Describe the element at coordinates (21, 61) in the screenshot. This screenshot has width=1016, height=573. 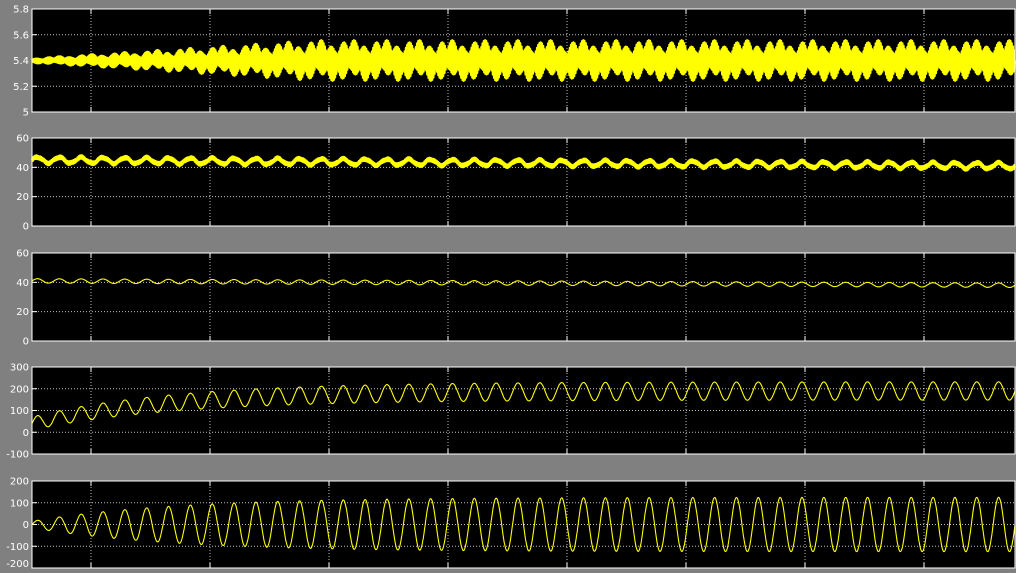
I see `y-tick-label: 5.4` at that location.